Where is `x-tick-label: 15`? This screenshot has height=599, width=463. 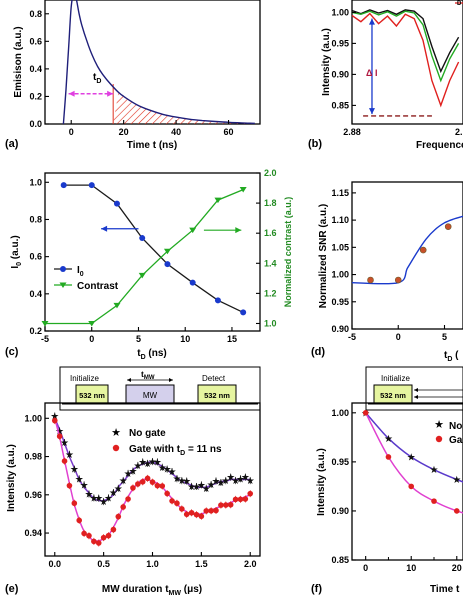
x-tick-label: 15 is located at coordinates (232, 339).